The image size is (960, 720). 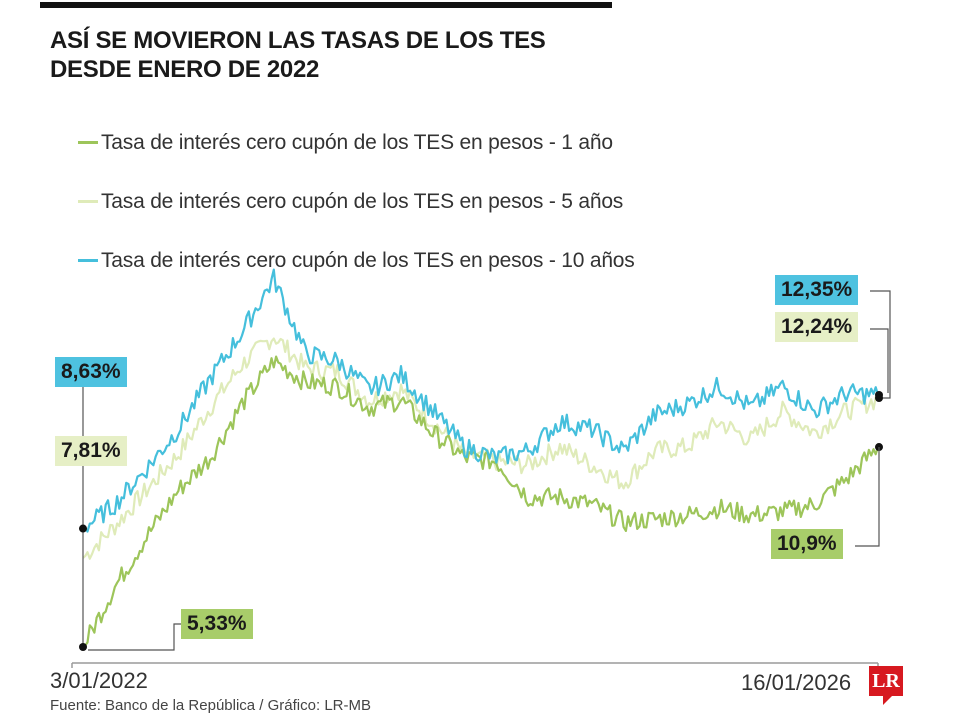 I want to click on lr-logo: LR, so click(x=886, y=685).